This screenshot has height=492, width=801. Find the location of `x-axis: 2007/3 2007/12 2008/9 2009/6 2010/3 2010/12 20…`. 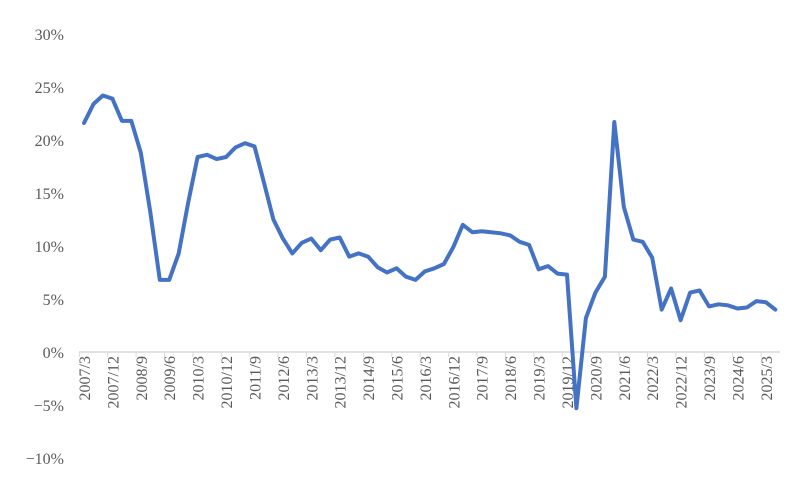

x-axis: 2007/3 2007/12 2008/9 2009/6 2010/3 2010/12 20… is located at coordinates (428, 379).